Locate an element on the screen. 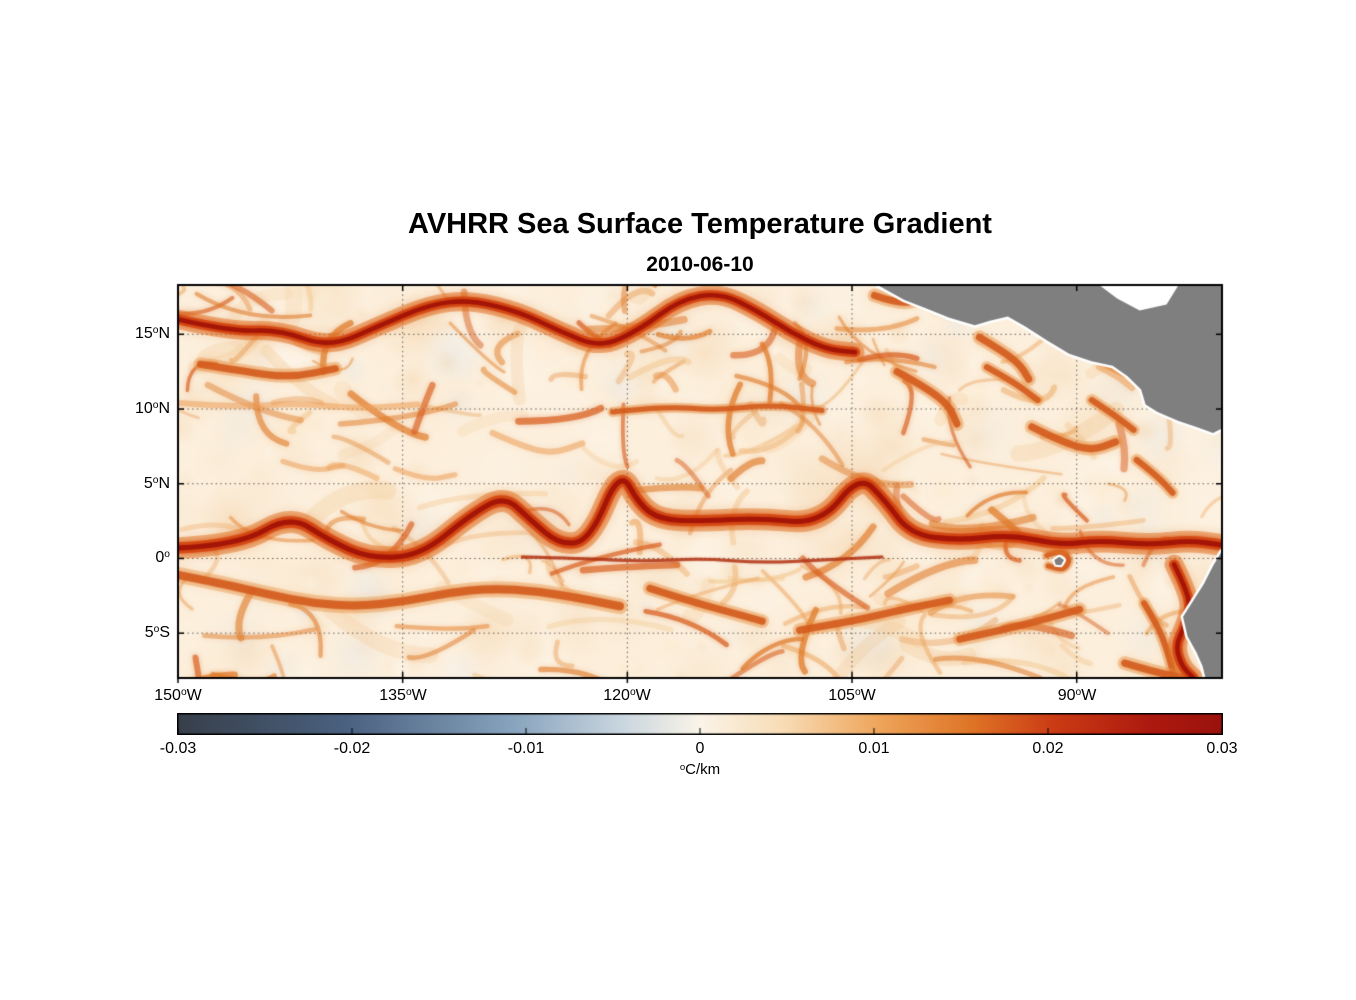 This screenshot has height=1000, width=1356. colorbar-tick-label: 0.02 is located at coordinates (1048, 748).